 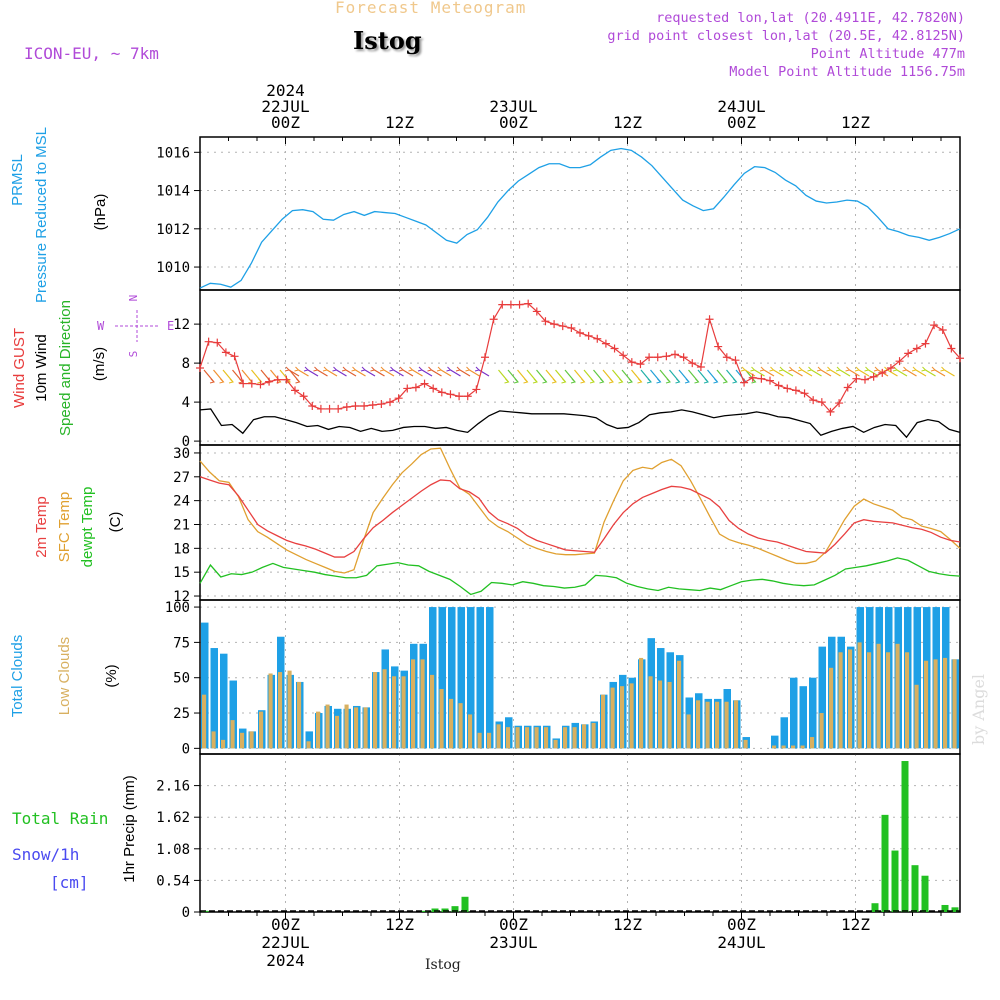 I want to click on station-title: Istog, so click(x=387, y=40).